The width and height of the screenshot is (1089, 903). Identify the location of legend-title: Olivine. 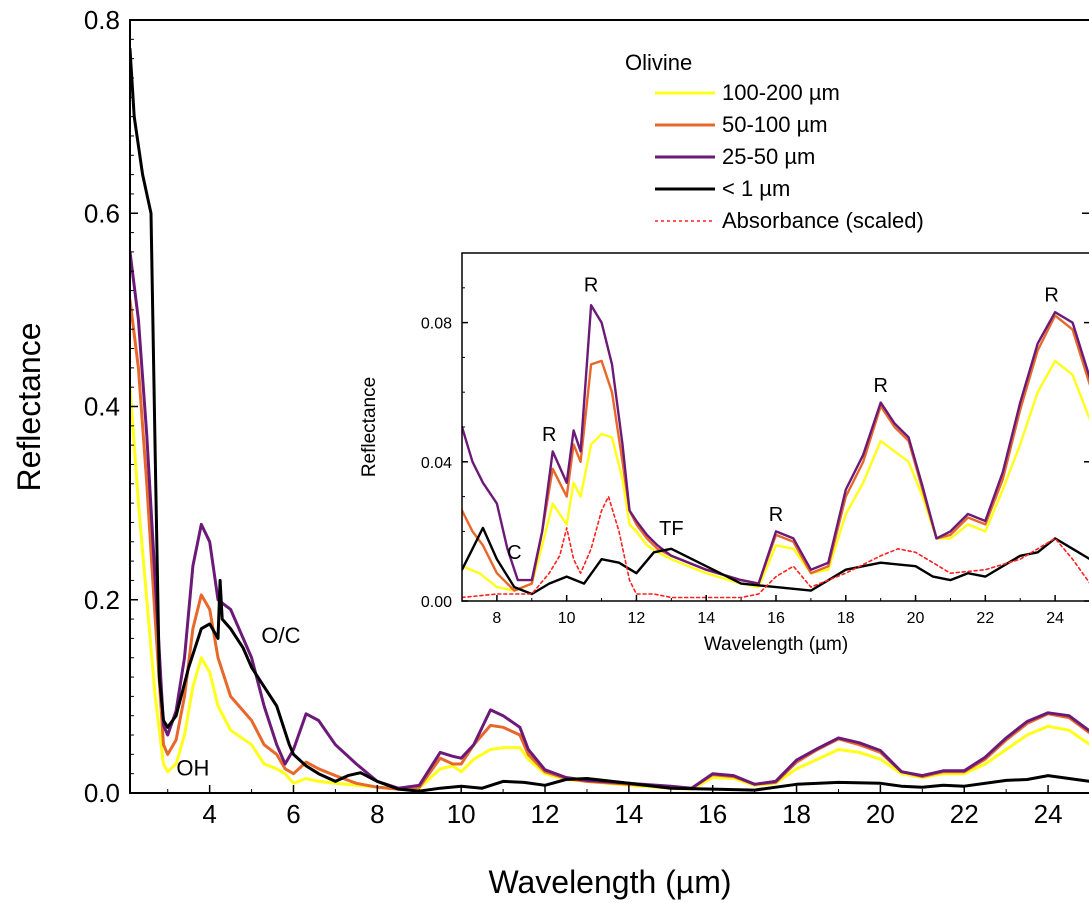
(658, 62).